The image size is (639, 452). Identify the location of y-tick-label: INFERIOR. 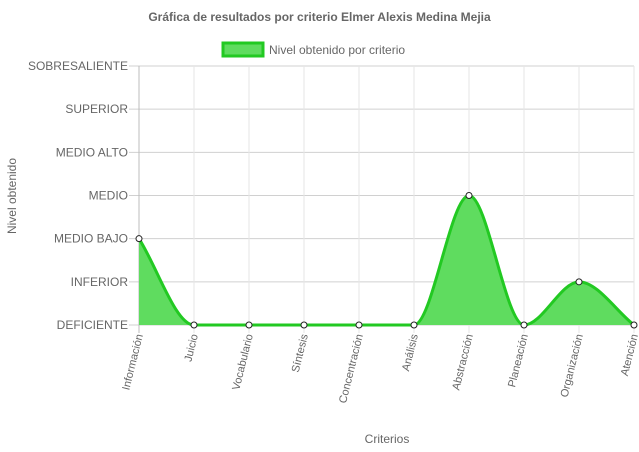
(100, 282).